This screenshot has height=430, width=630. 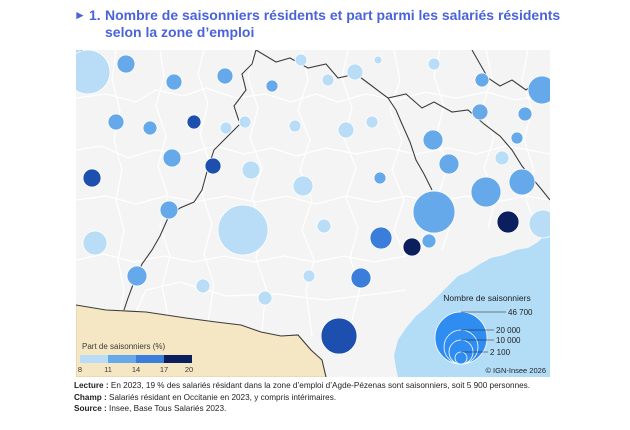 What do you see at coordinates (508, 330) in the screenshot?
I see `legend-count-value: 20 000` at bounding box center [508, 330].